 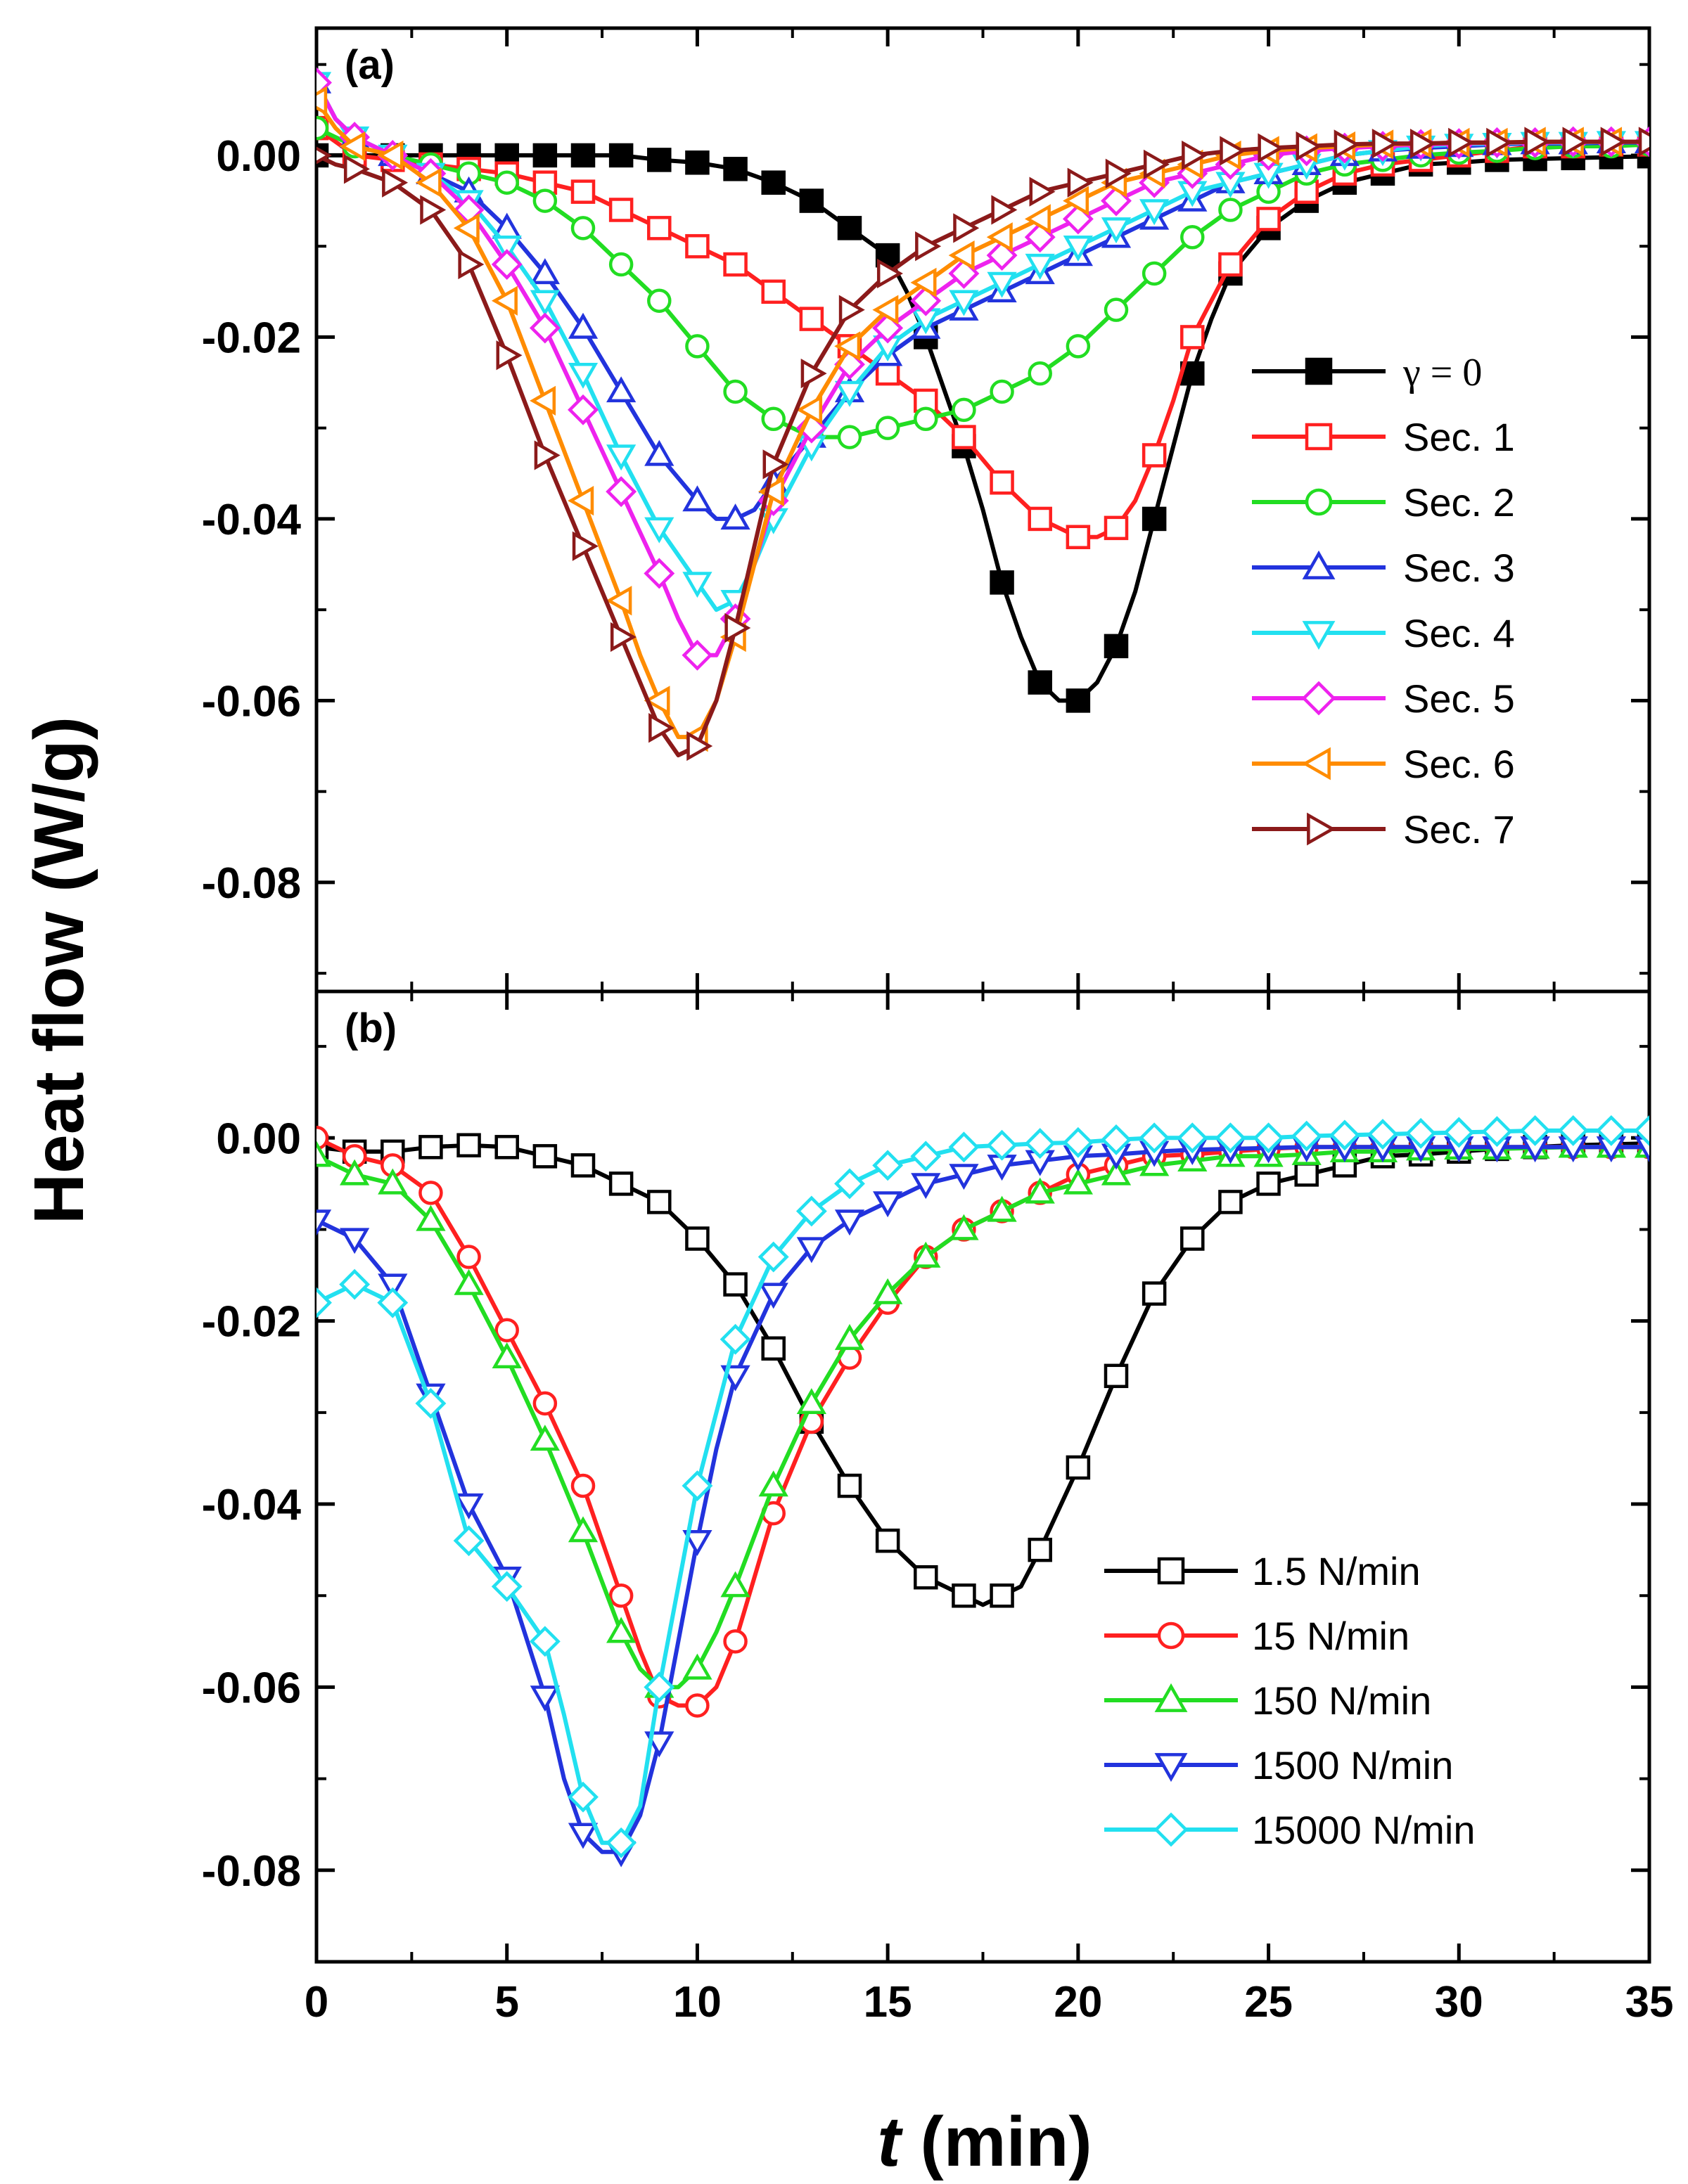 I want to click on legend-entry-label: 1500 N/min, so click(x=1353, y=1765).